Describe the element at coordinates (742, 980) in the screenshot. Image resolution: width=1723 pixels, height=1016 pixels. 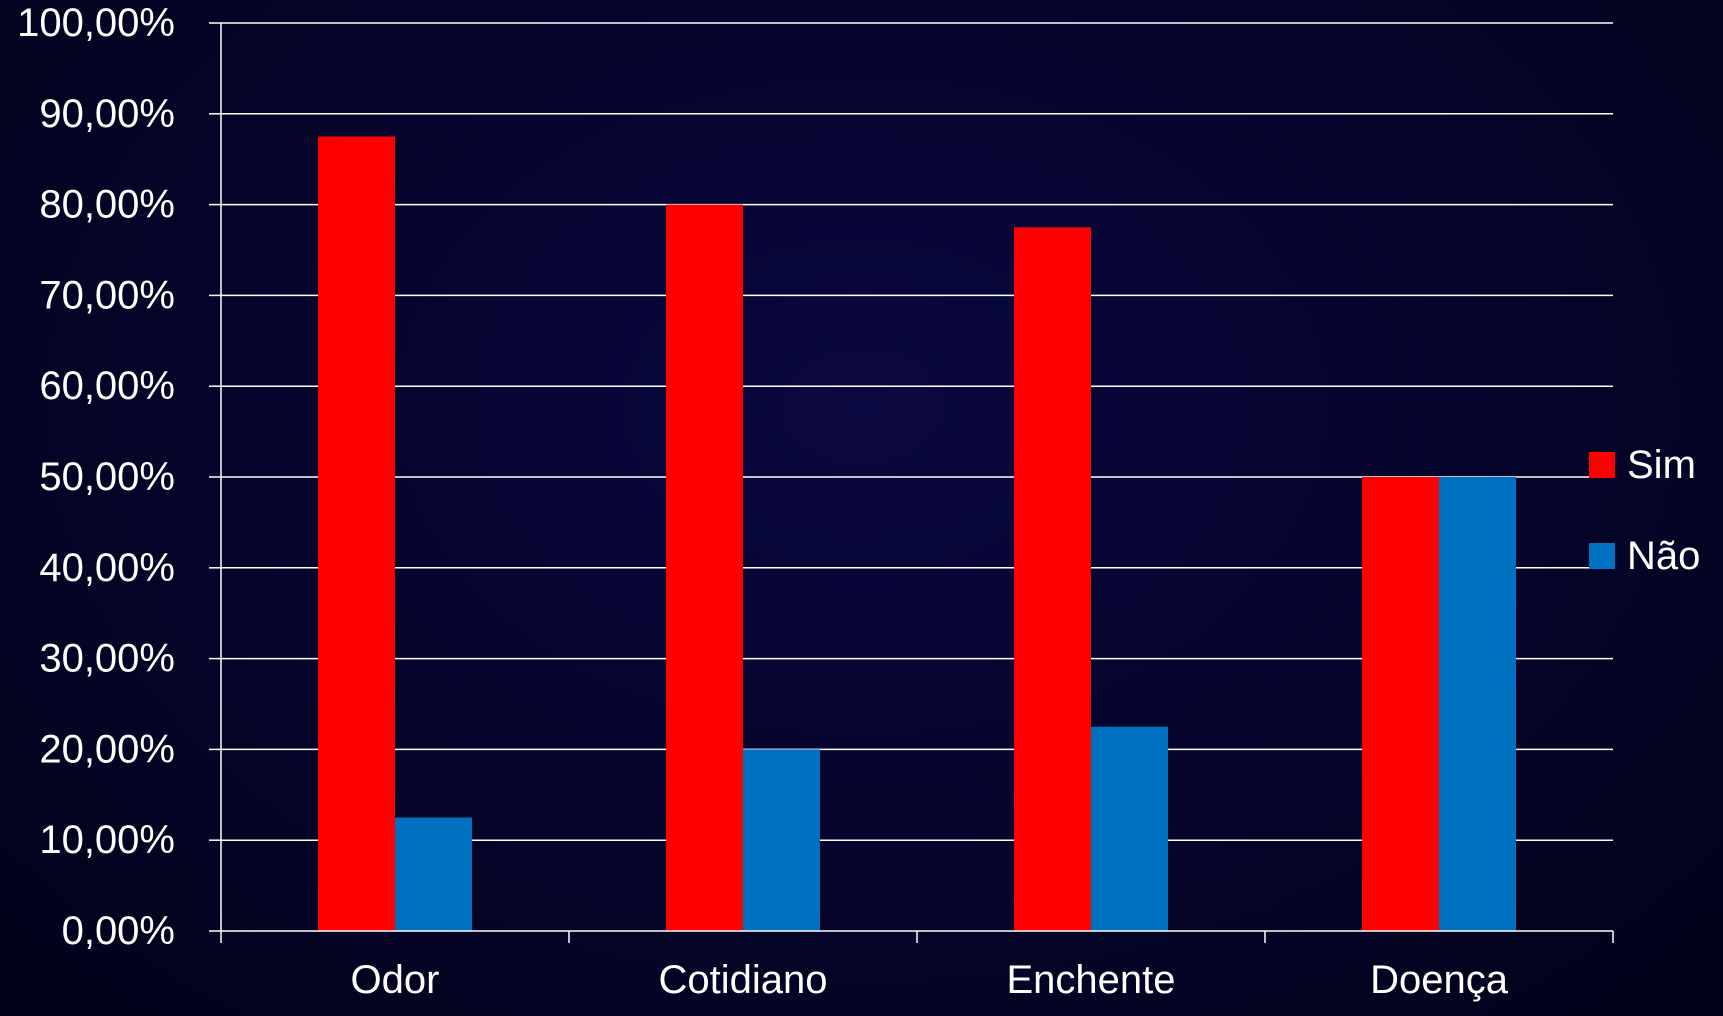
I see `x-tick-label: Cotidiano` at that location.